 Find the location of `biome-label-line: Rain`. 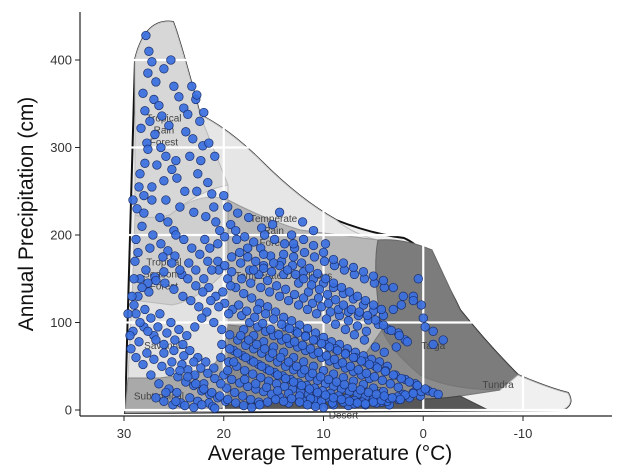

biome-label-line: Rain is located at coordinates (164, 130).